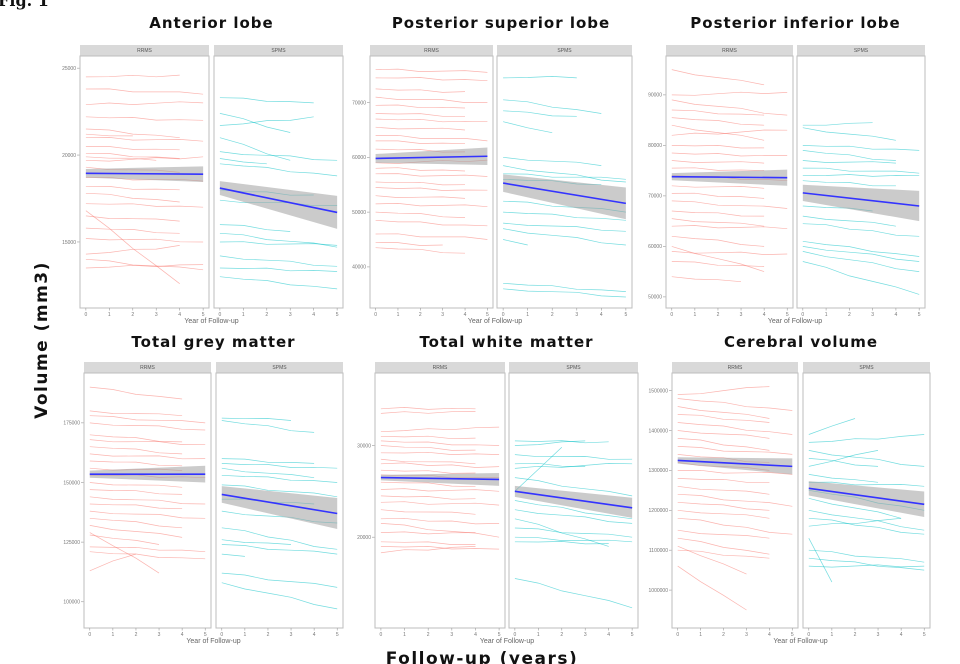 Image resolution: width=960 pixels, height=664 pixels. What do you see at coordinates (211, 23) in the screenshot?
I see `panel-title: Anterior lobe` at bounding box center [211, 23].